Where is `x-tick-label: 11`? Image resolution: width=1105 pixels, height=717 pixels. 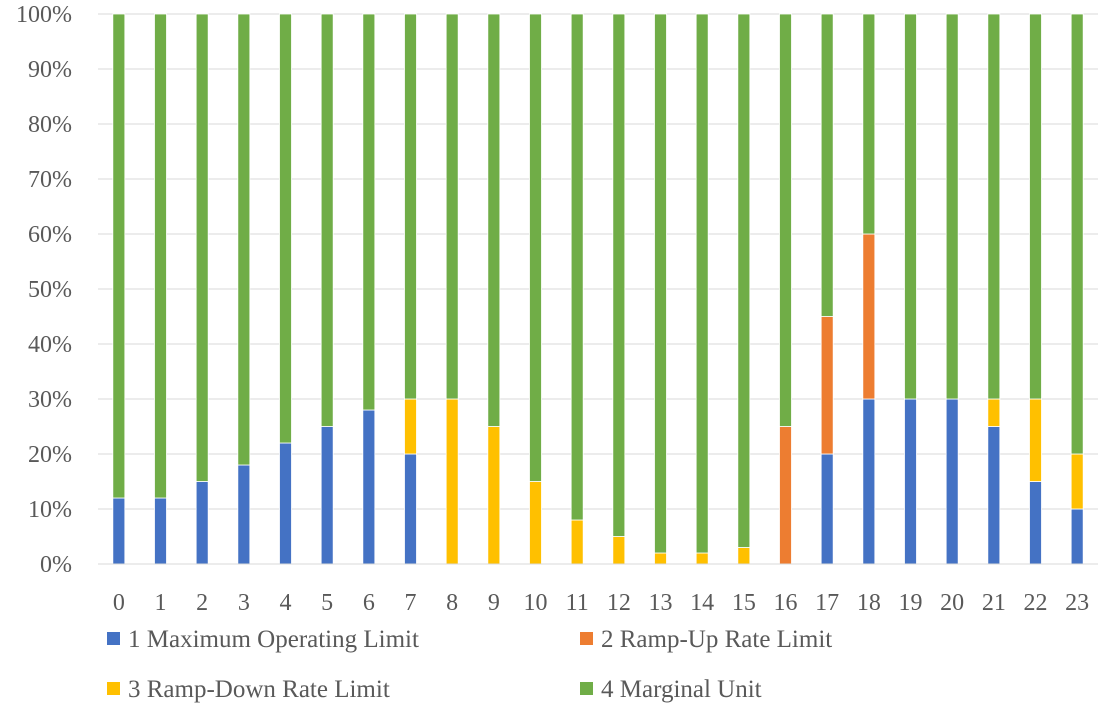
x-tick-label: 11 is located at coordinates (577, 603).